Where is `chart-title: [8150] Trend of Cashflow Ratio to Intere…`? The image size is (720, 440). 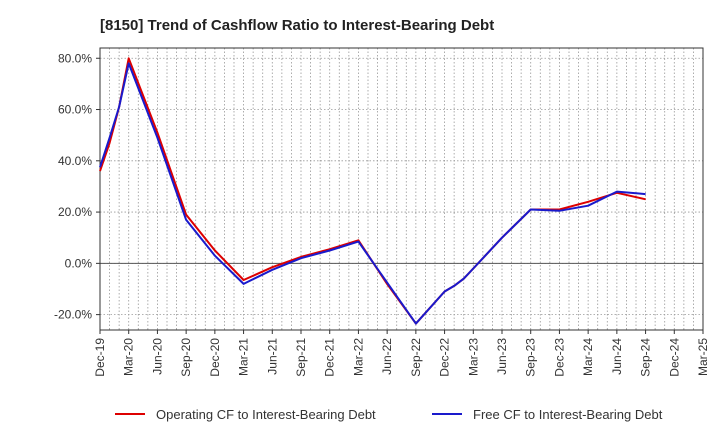 chart-title: [8150] Trend of Cashflow Ratio to Intere… is located at coordinates (297, 25).